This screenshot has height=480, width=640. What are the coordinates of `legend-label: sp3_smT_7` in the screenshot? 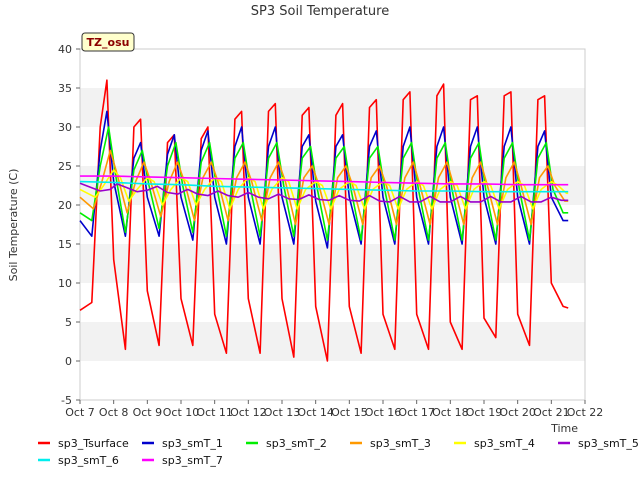 It's located at (192, 460).